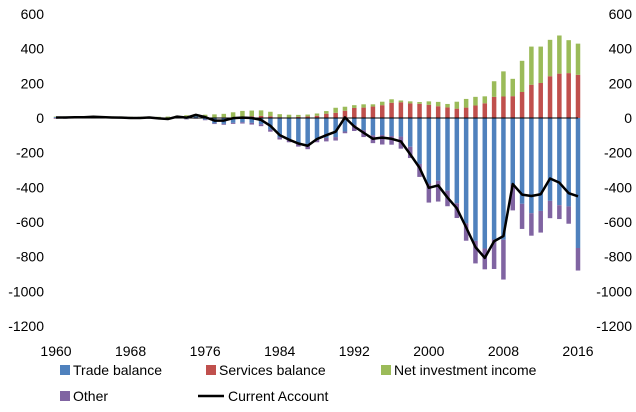  What do you see at coordinates (205, 351) in the screenshot?
I see `x-tick: 1976` at bounding box center [205, 351].